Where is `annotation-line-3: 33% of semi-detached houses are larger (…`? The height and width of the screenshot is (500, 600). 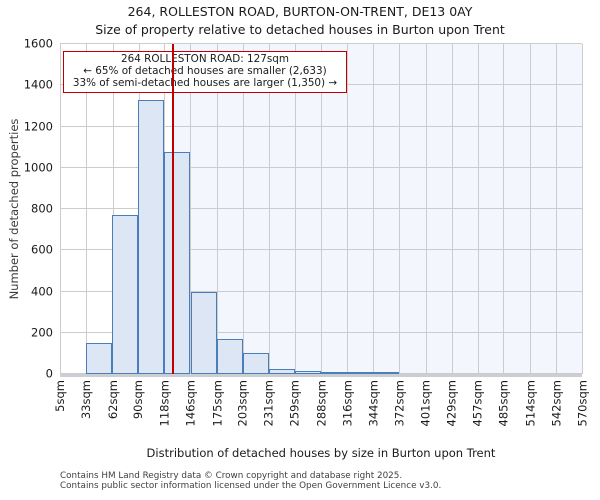
annotation-line-3: 33% of semi-detached houses are larger (… is located at coordinates (205, 83).